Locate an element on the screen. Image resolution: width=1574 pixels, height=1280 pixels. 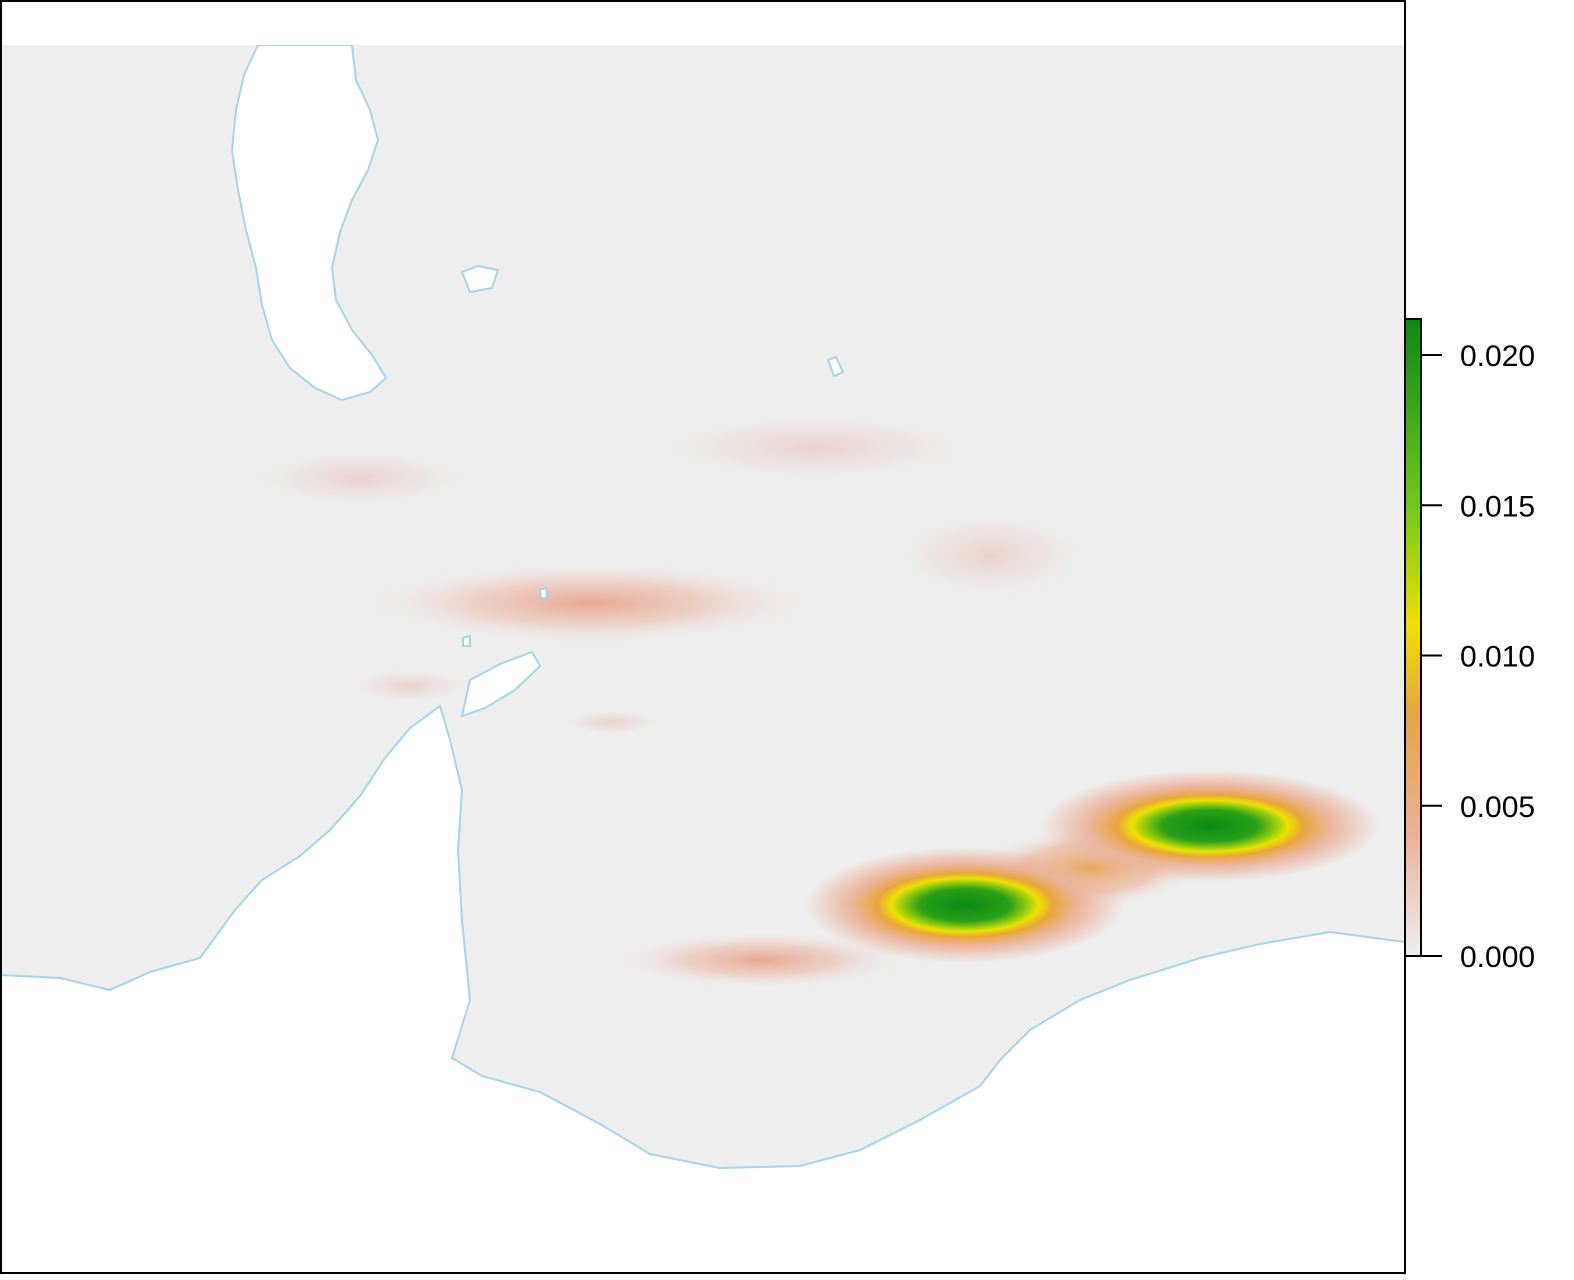
south-america-tip is located at coordinates (309, 223).